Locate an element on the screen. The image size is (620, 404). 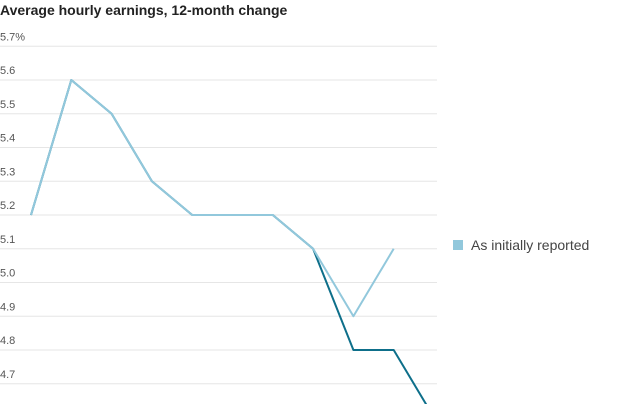
y-tick-label: 5.2 is located at coordinates (7, 206).